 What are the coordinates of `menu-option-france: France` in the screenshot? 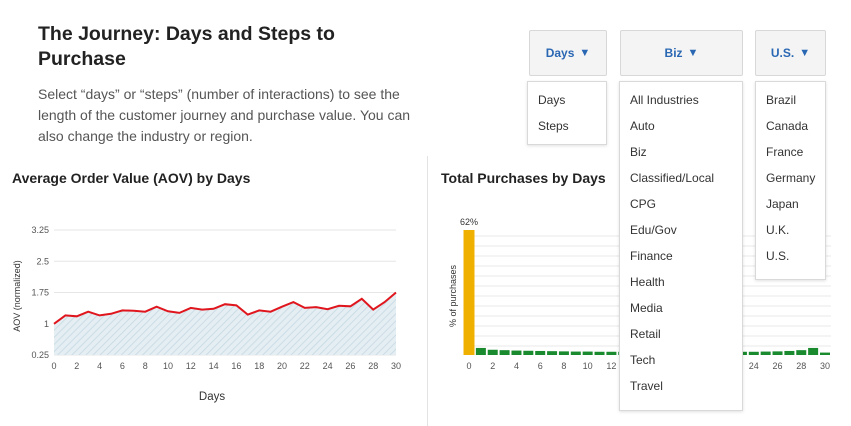 It's located at (785, 152).